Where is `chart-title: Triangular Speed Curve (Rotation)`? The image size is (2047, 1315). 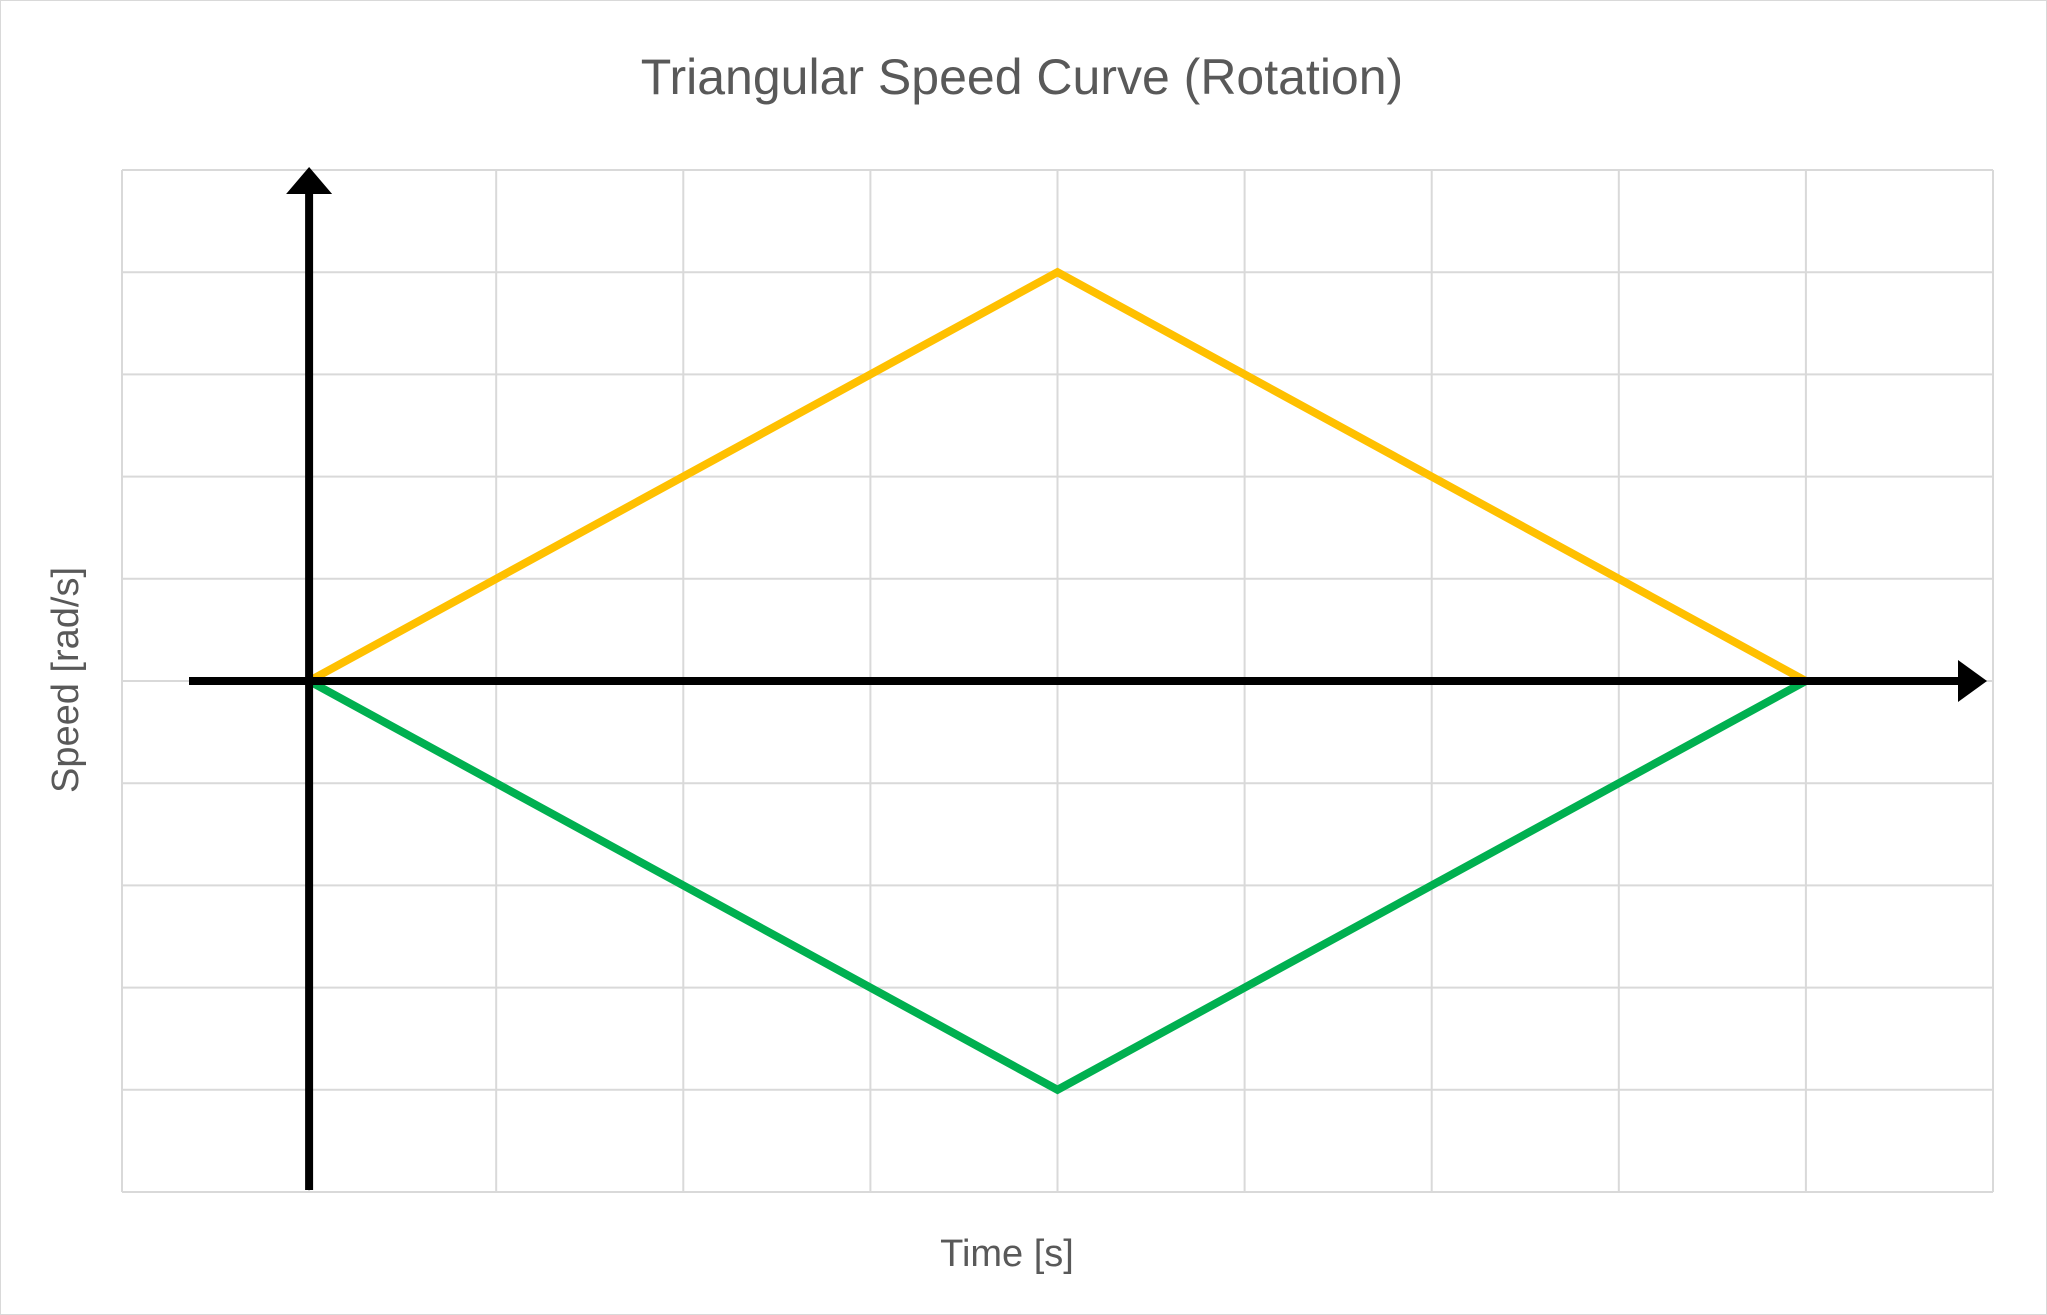 chart-title: Triangular Speed Curve (Rotation) is located at coordinates (1022, 77).